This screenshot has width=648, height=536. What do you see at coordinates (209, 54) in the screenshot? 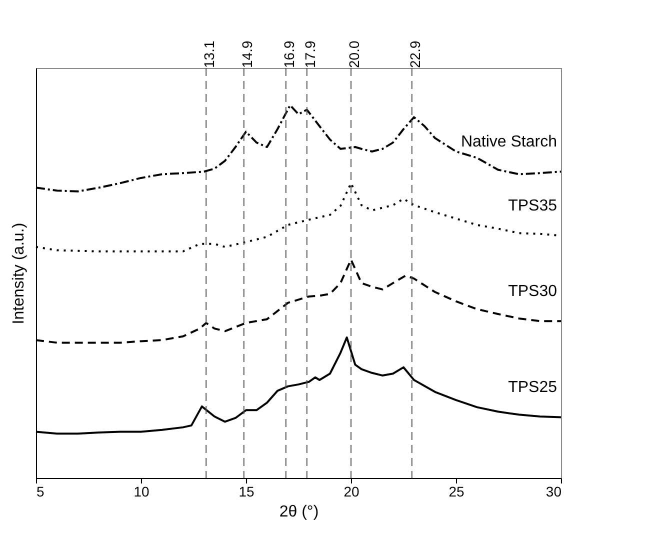
I see `ref-line-label: 13.1` at bounding box center [209, 54].